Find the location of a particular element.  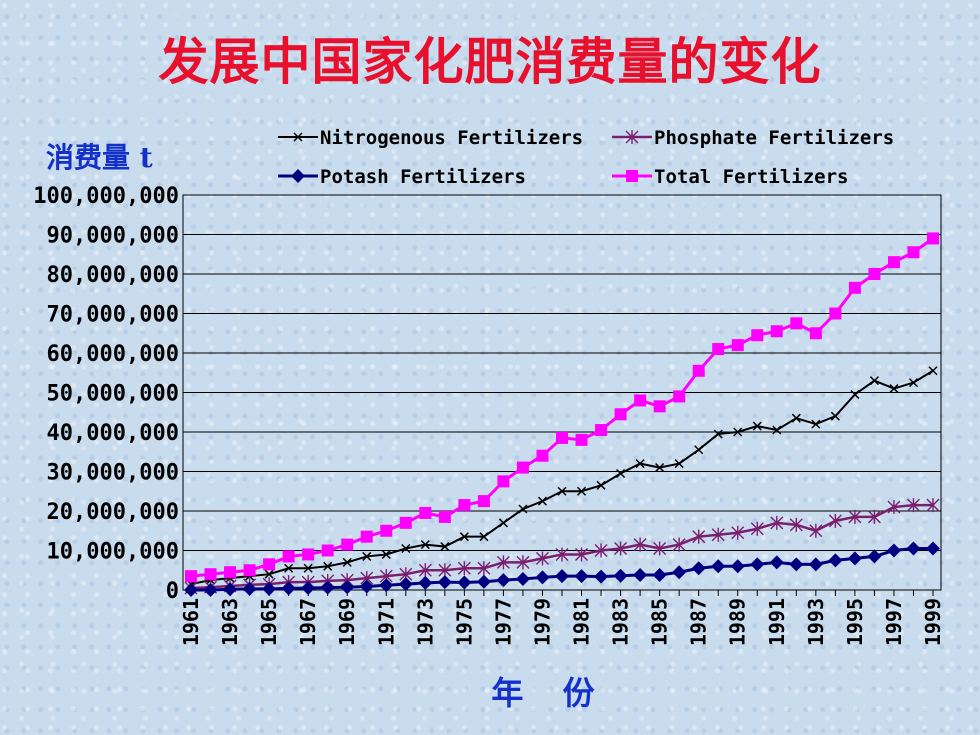

x-tick-label: 1971 is located at coordinates (386, 622).